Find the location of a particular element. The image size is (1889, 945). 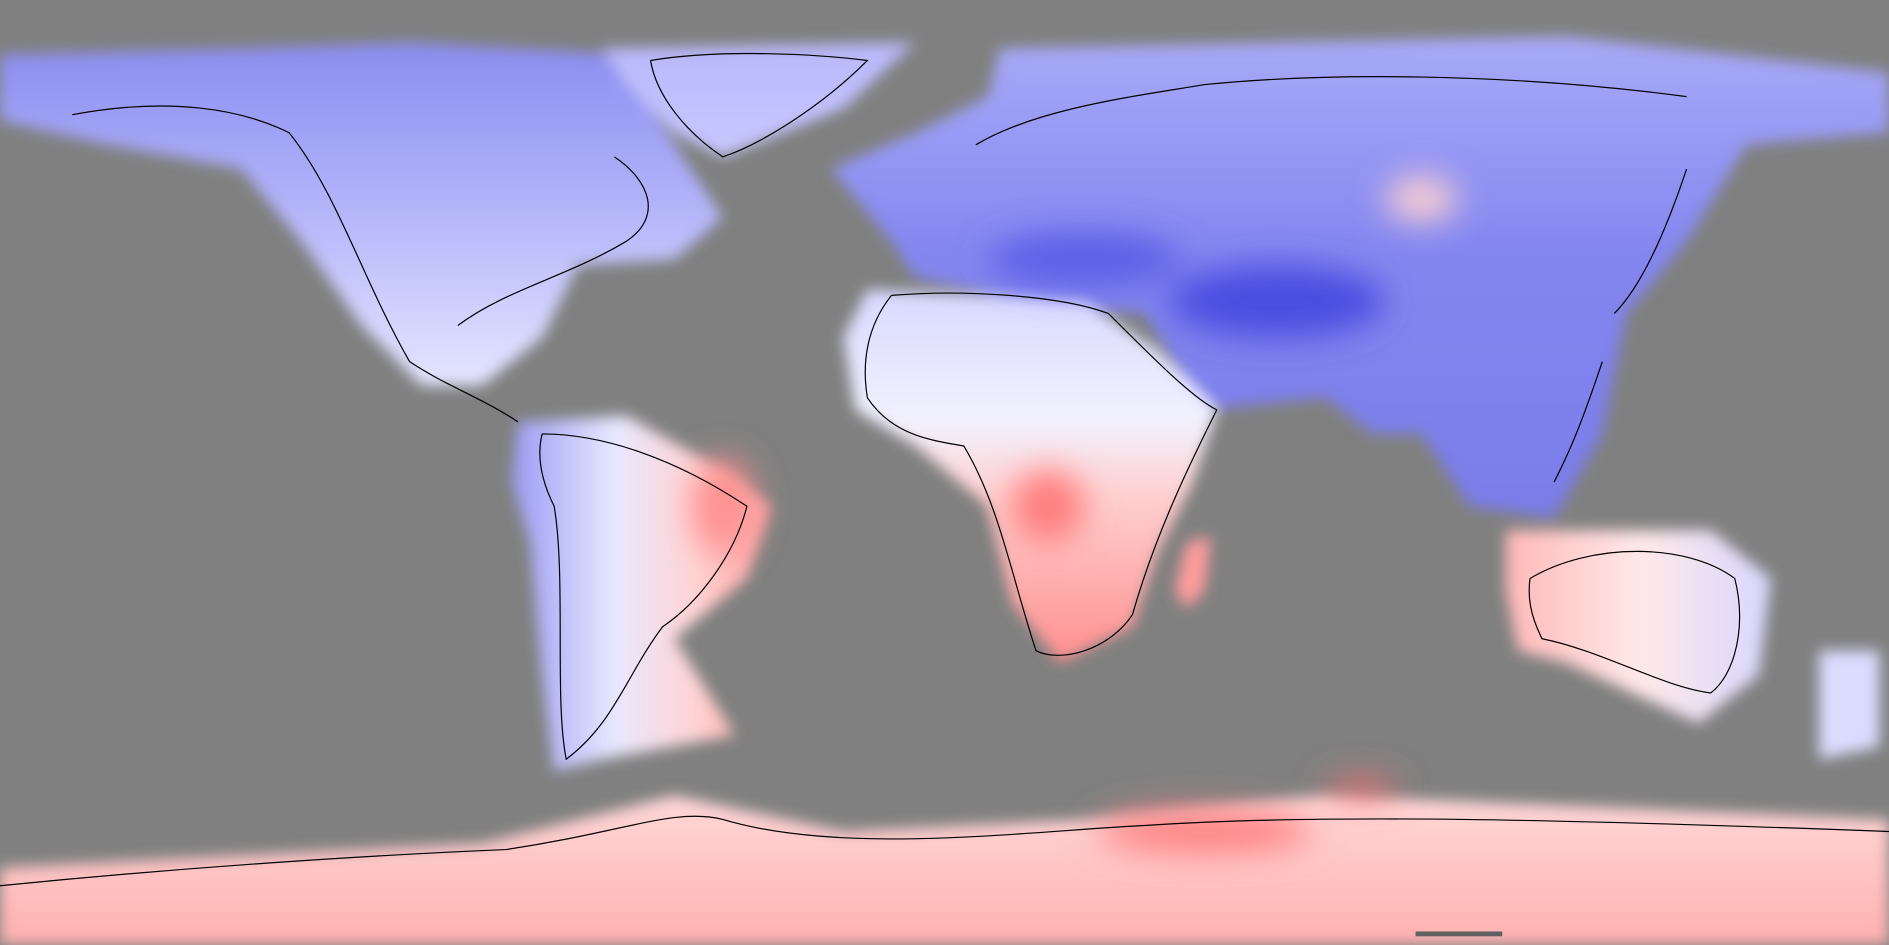

greenland is located at coordinates (759, 99).